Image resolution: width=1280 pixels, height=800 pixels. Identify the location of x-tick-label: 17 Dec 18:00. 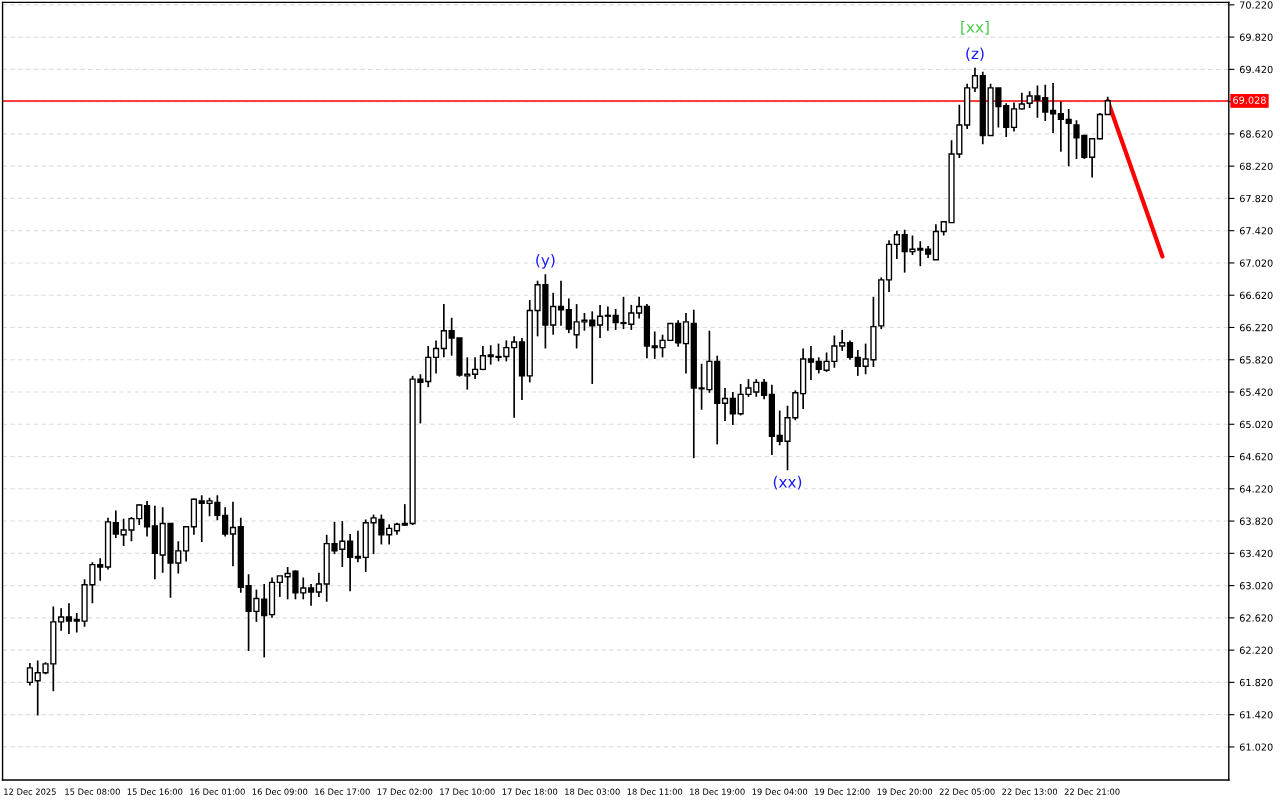
(530, 791).